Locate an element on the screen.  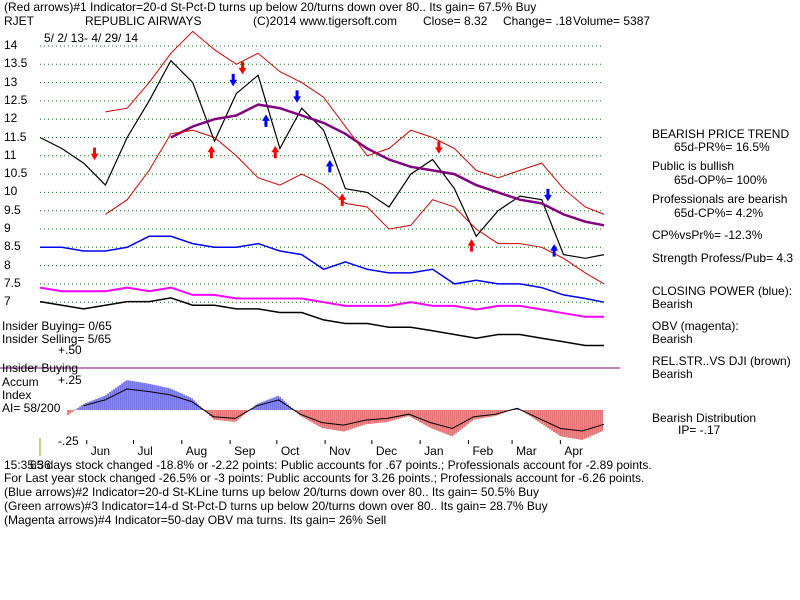
ai-label: AI= 58/200 is located at coordinates (31, 408).